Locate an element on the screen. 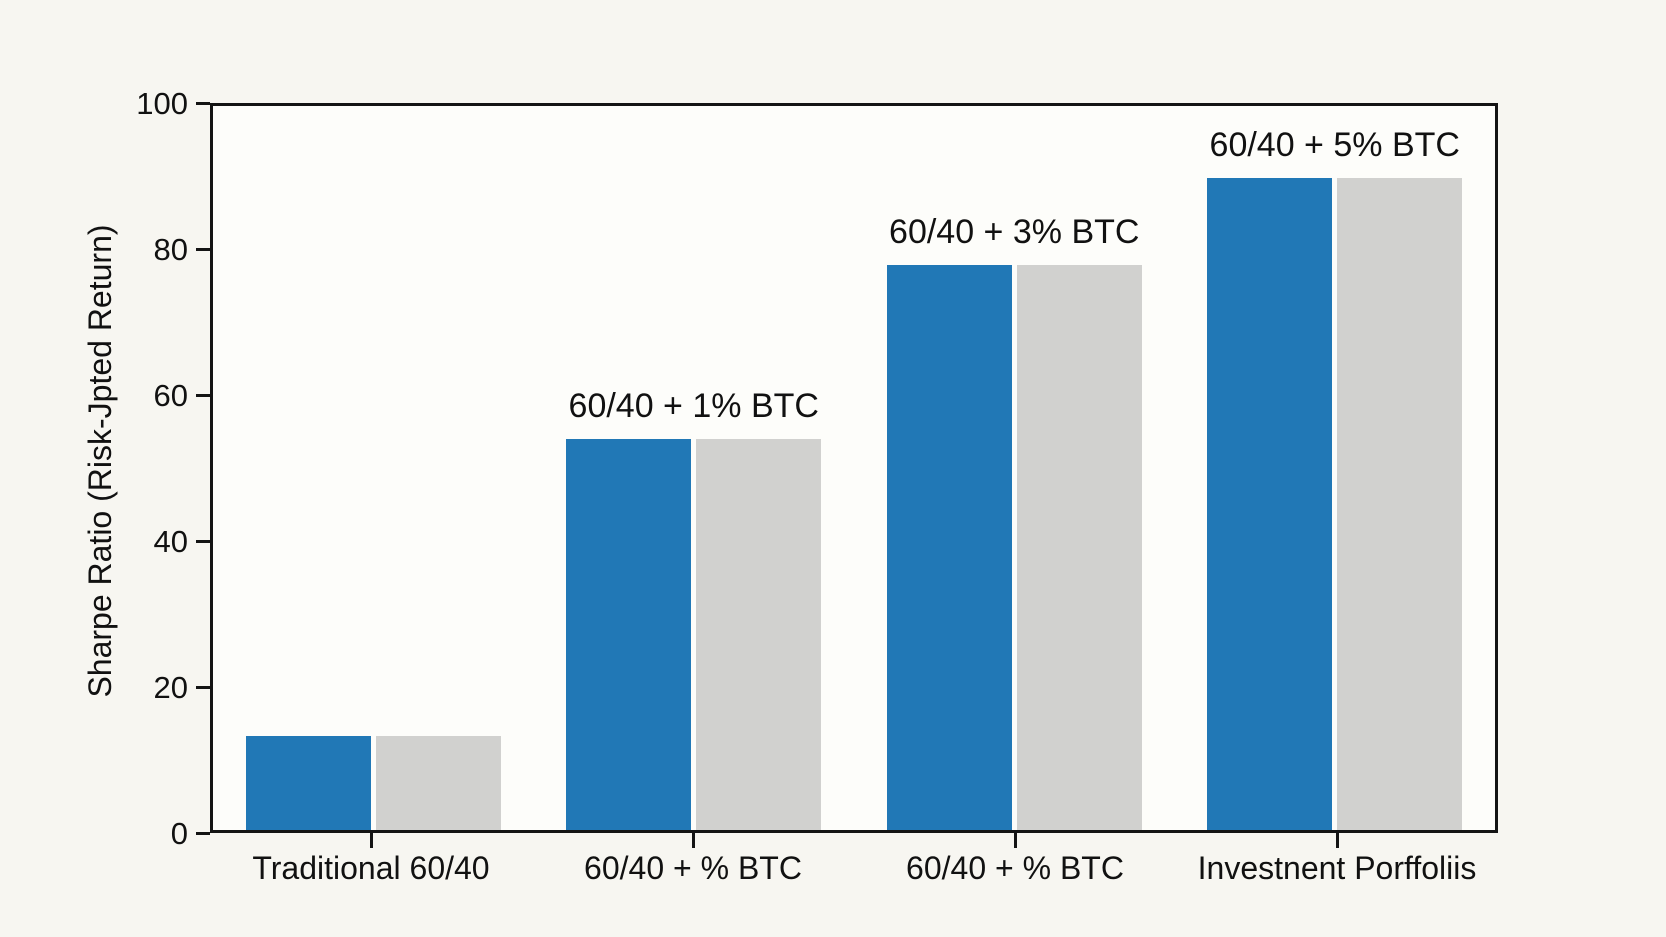 Image resolution: width=1666 pixels, height=937 pixels. bar-annotation: 60/40 + 5% BTC is located at coordinates (1334, 144).